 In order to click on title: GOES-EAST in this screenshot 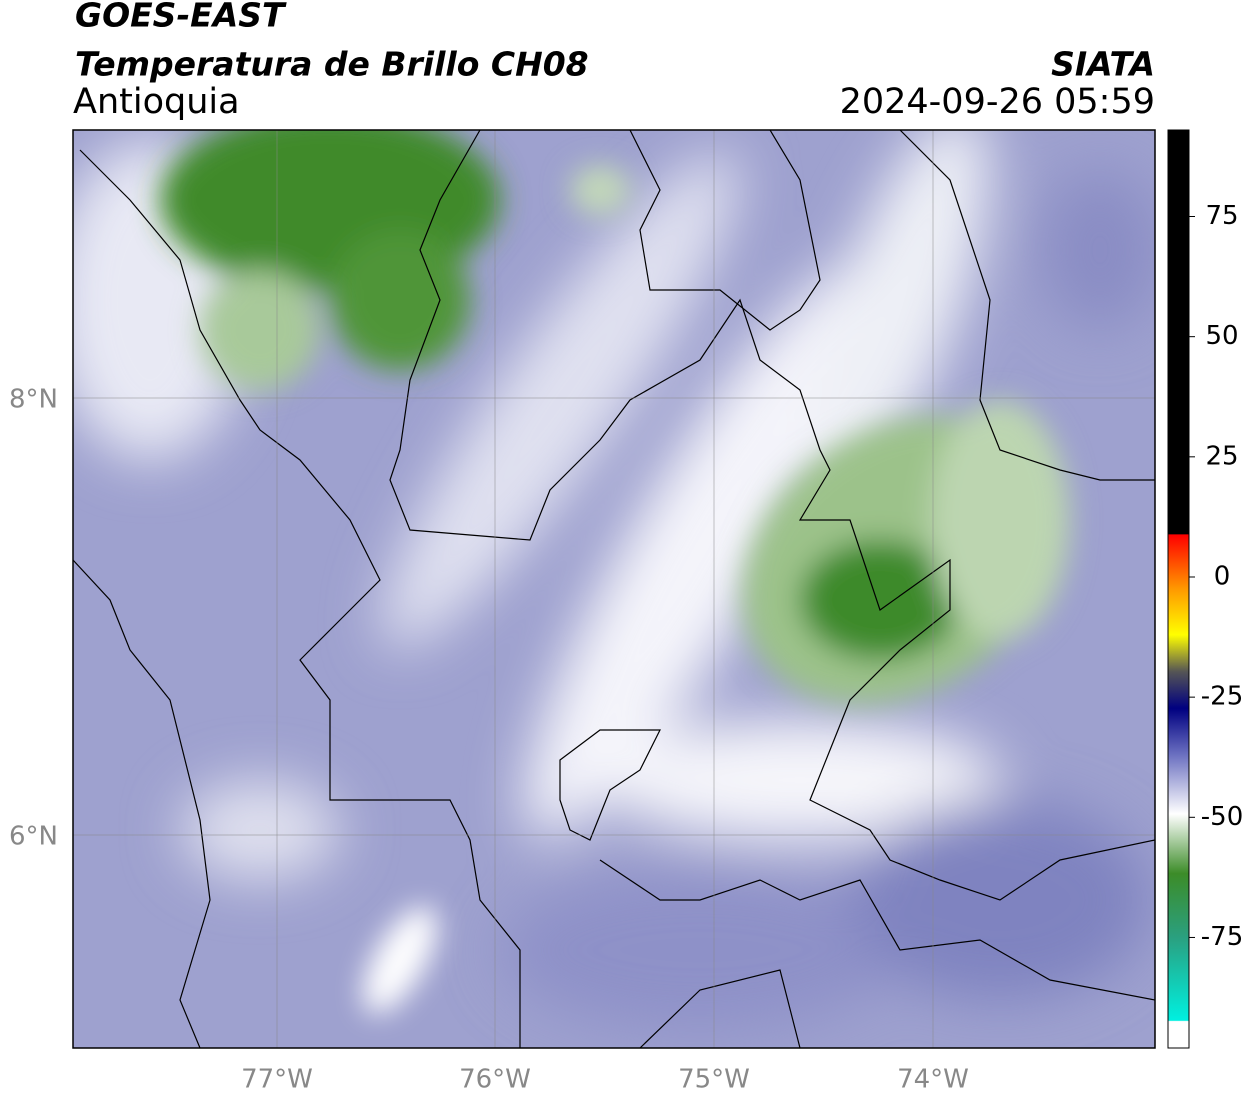, I will do `click(181, 17)`.